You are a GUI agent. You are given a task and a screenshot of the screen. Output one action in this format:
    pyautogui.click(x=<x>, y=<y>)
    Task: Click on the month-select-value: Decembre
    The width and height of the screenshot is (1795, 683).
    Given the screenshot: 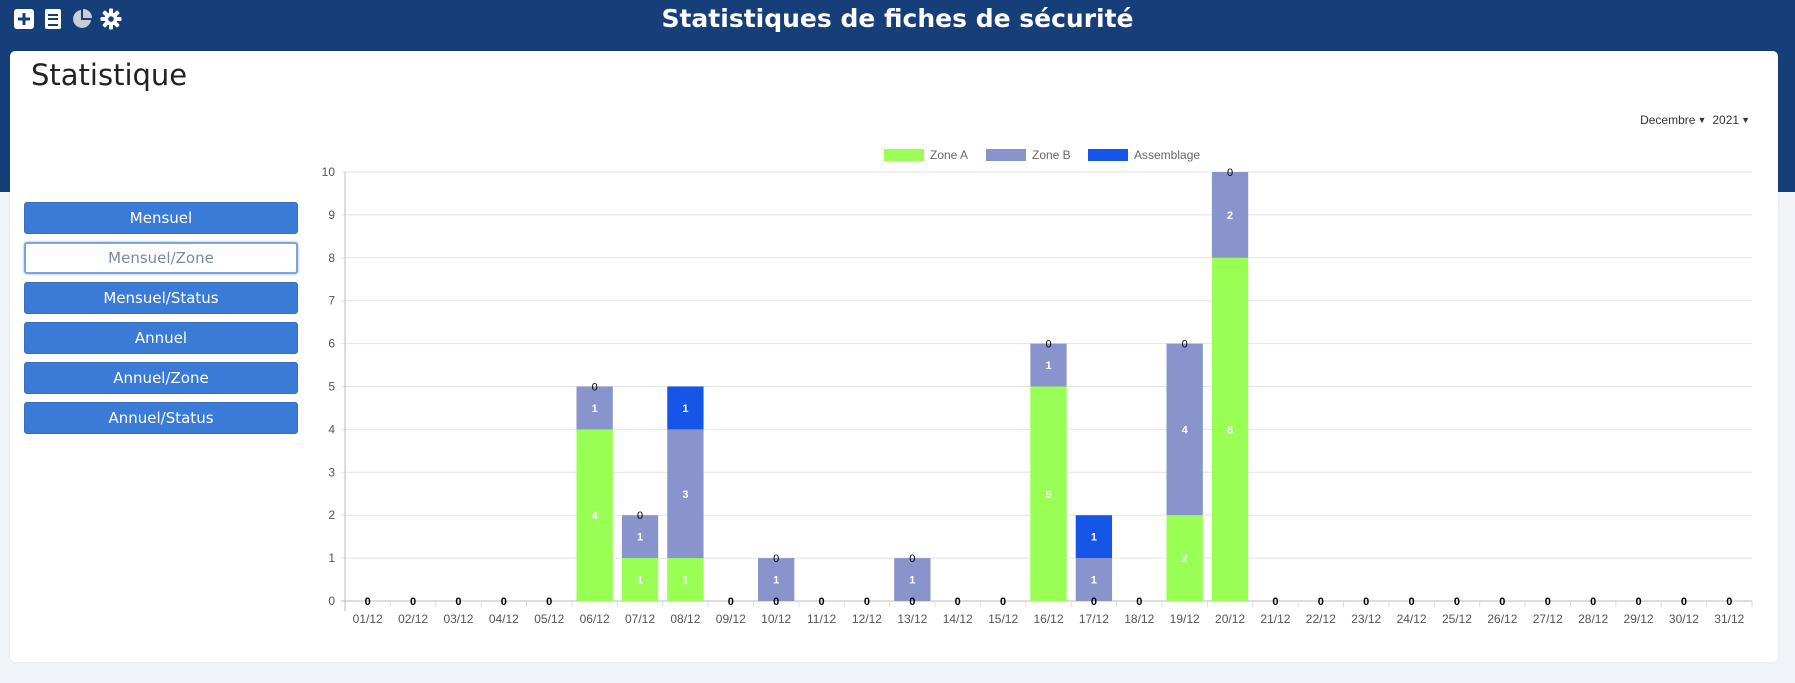 What is the action you would take?
    pyautogui.click(x=1668, y=120)
    